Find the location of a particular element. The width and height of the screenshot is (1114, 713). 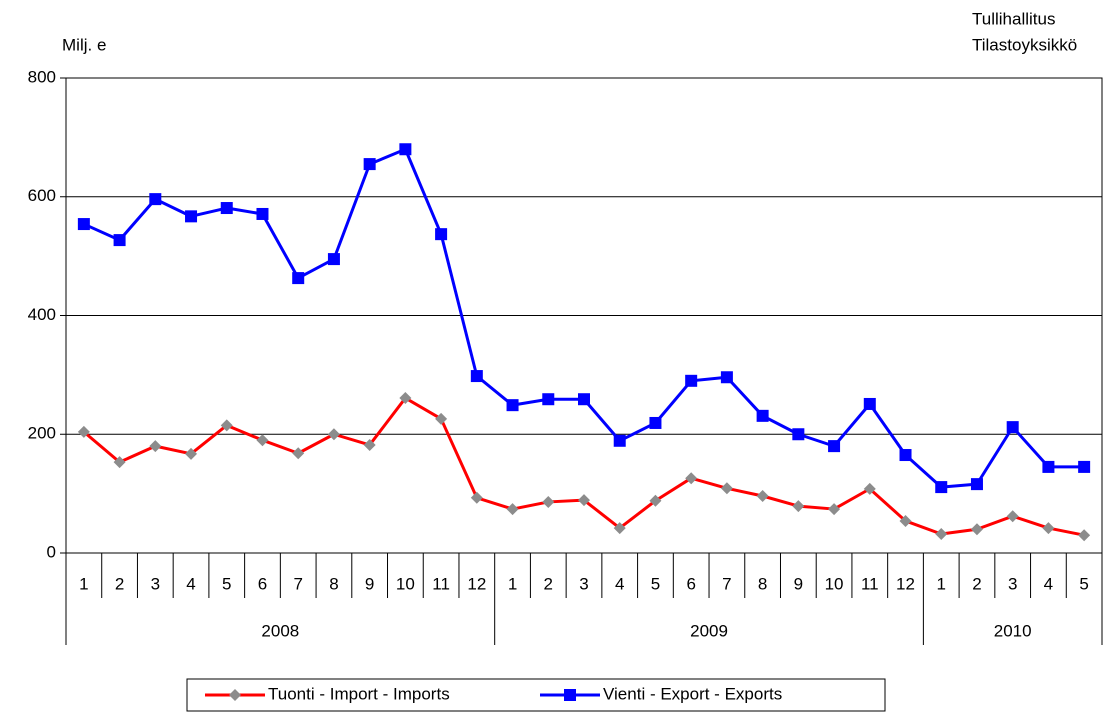

y-tick-label: 800 is located at coordinates (42, 76).